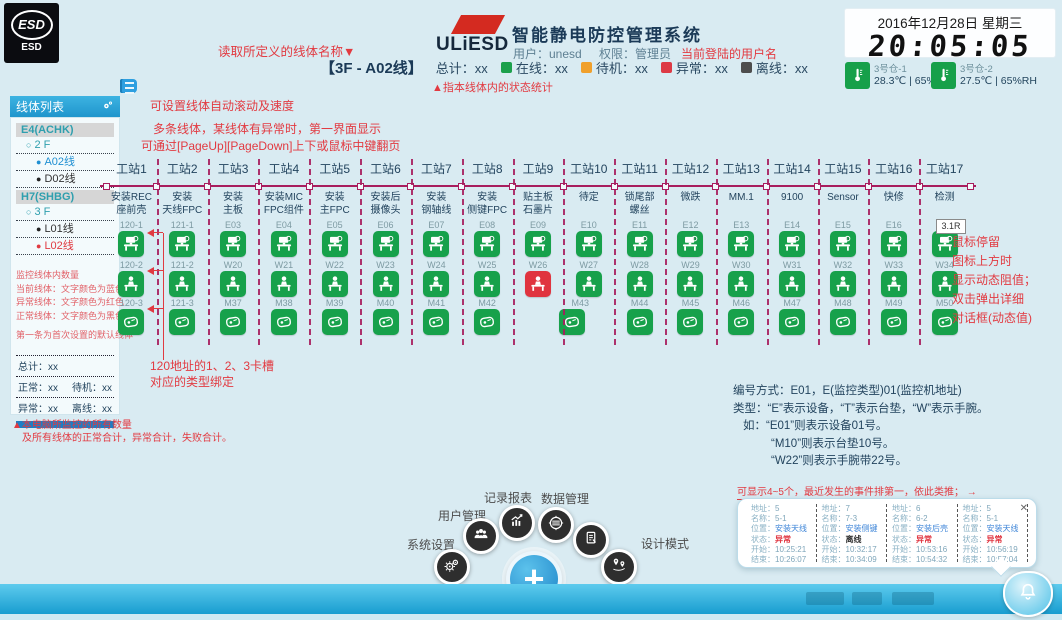 Image resolution: width=1062 pixels, height=620 pixels. What do you see at coordinates (970, 186) in the screenshot?
I see `line-node` at bounding box center [970, 186].